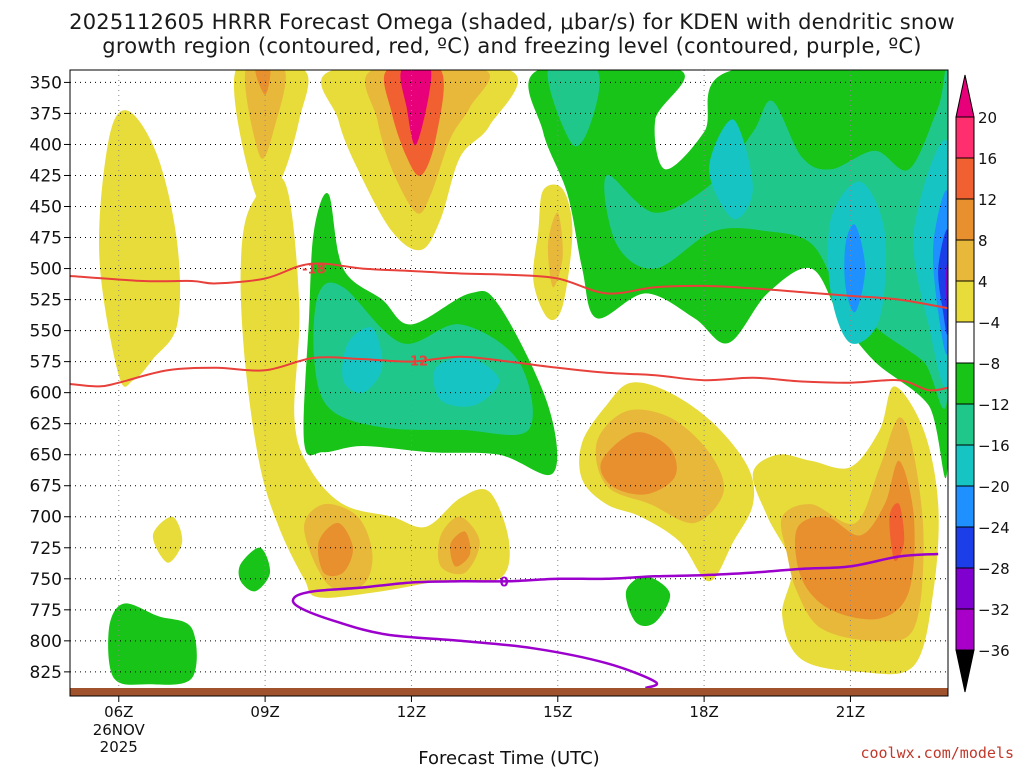 The width and height of the screenshot is (1024, 768). Describe the element at coordinates (46, 549) in the screenshot. I see `y-tick-label: 725` at that location.